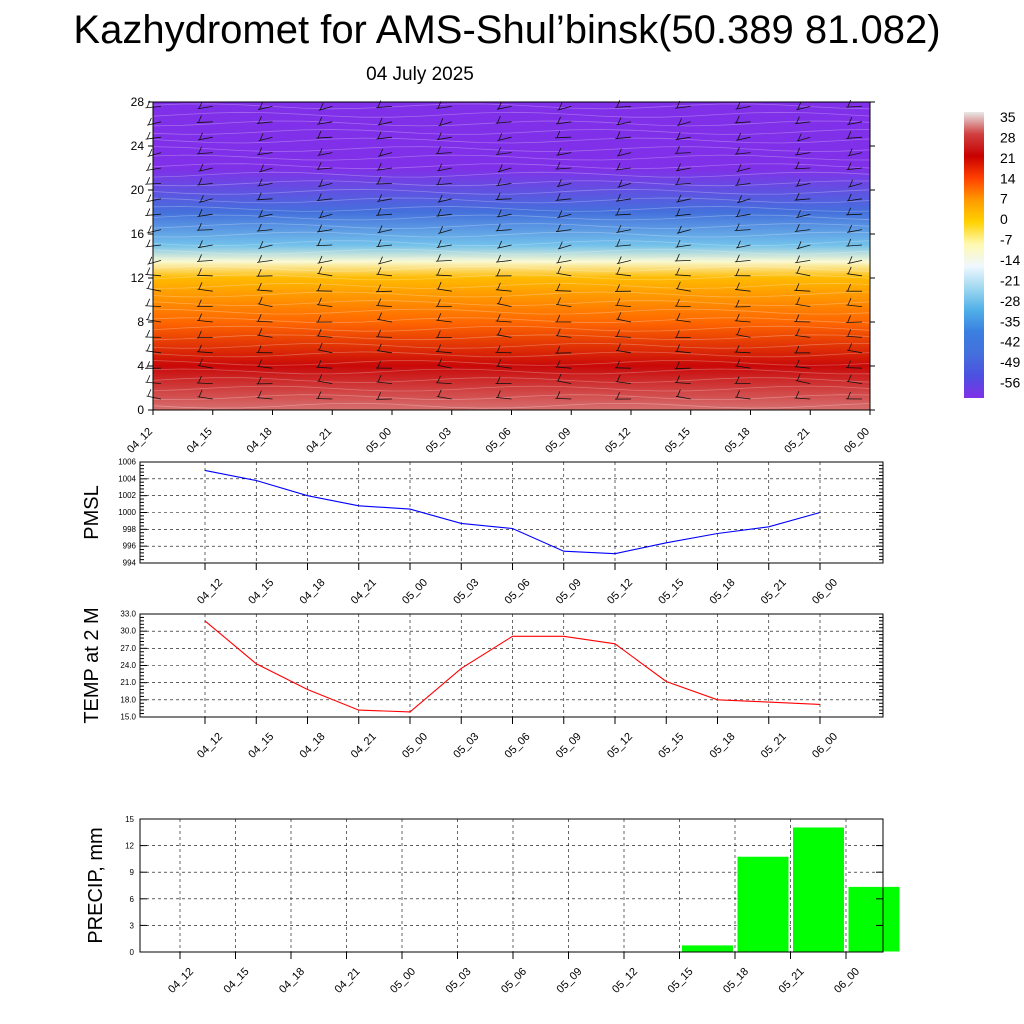  Describe the element at coordinates (313, 746) in the screenshot. I see `x-tick-label: 04_18` at that location.